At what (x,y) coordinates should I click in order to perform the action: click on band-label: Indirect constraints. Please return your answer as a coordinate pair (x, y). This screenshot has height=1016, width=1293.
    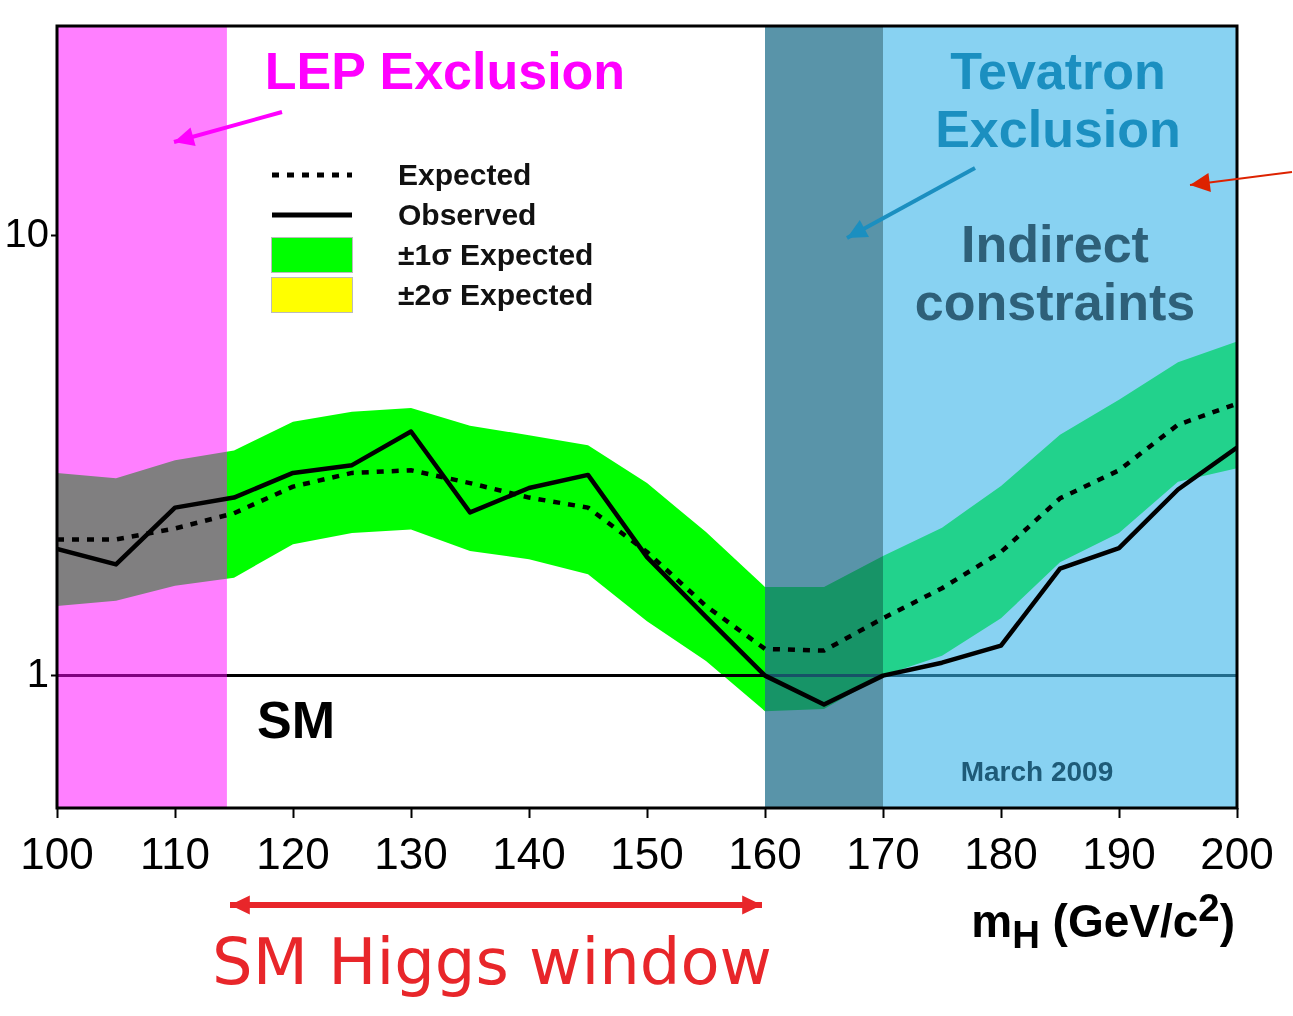
    Looking at the image, I should click on (1055, 273).